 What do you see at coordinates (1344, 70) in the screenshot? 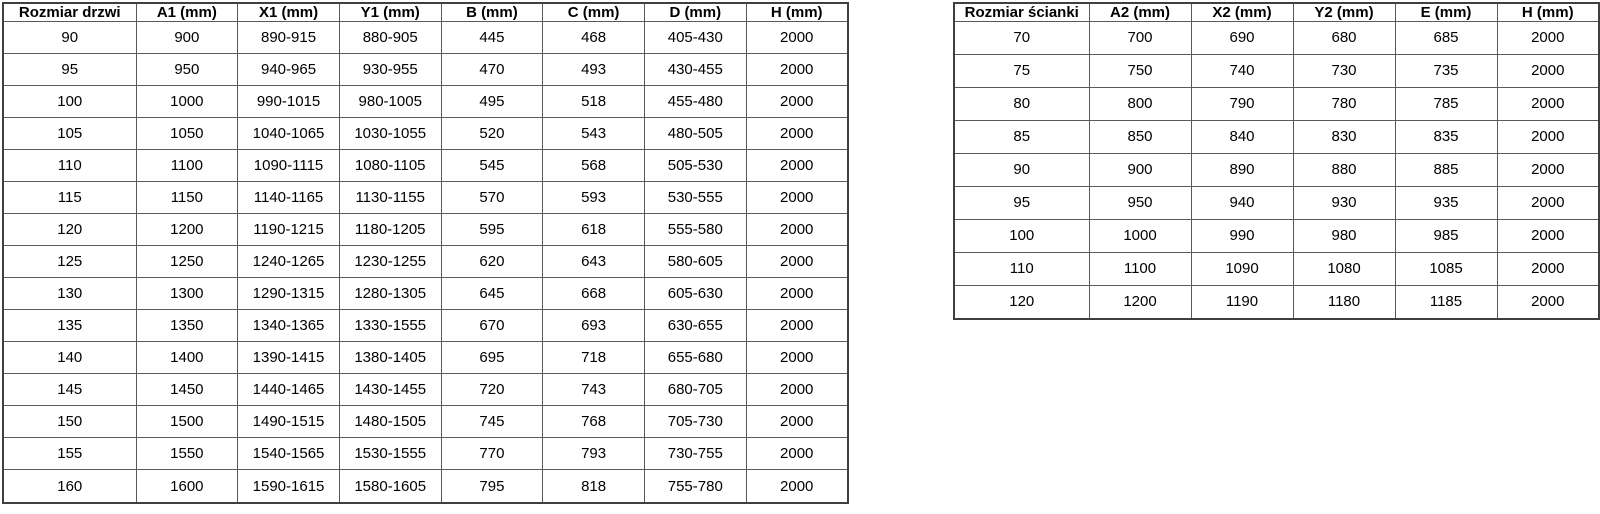
I see `table-cell: 730` at bounding box center [1344, 70].